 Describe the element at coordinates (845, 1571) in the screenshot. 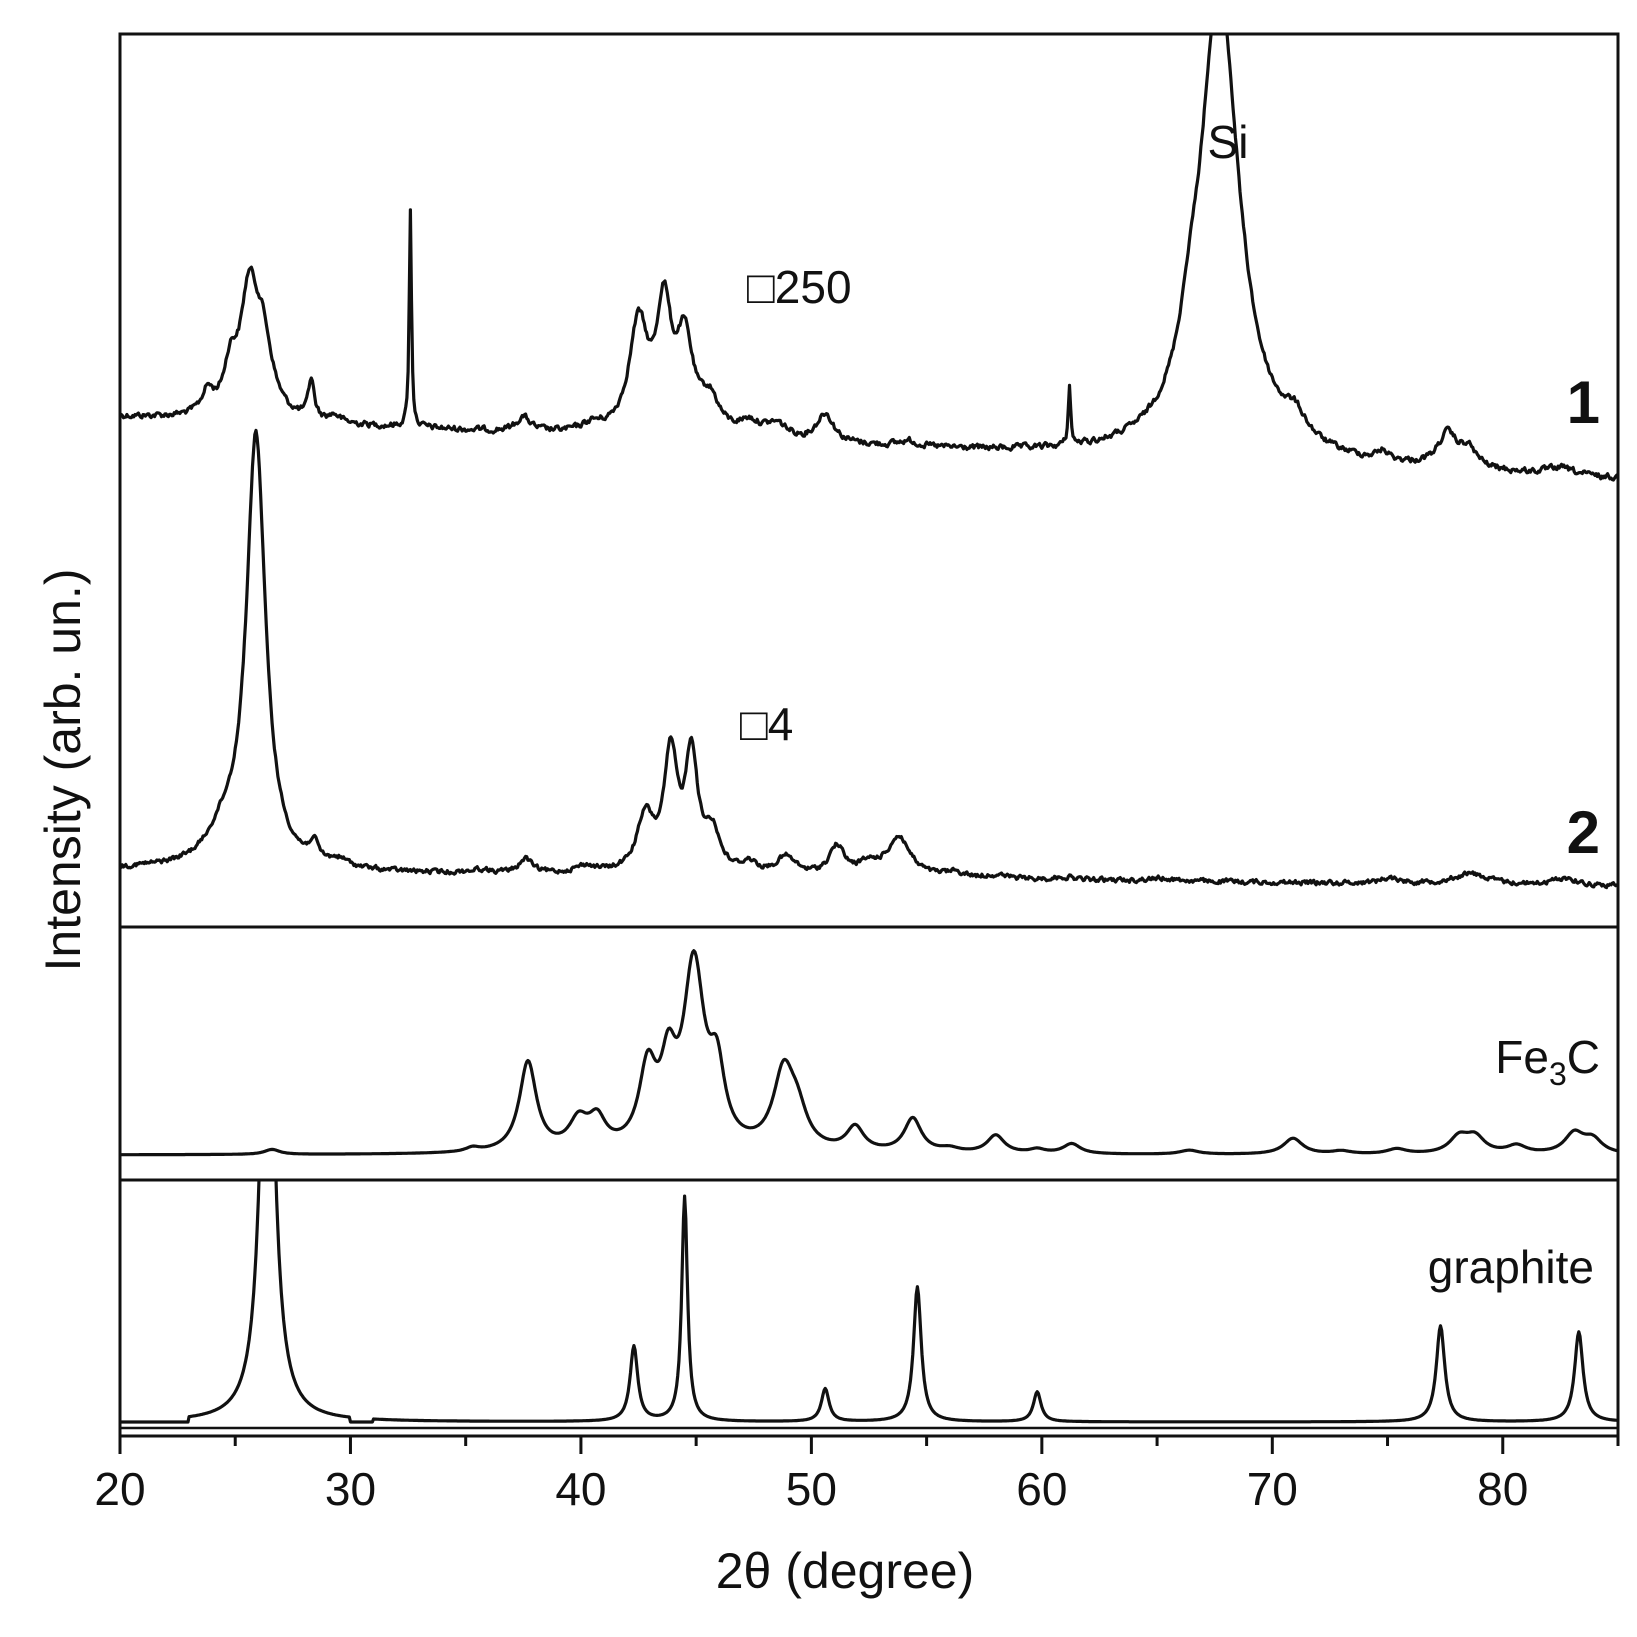

I see `x-axis-label: 2θ (degree)` at that location.